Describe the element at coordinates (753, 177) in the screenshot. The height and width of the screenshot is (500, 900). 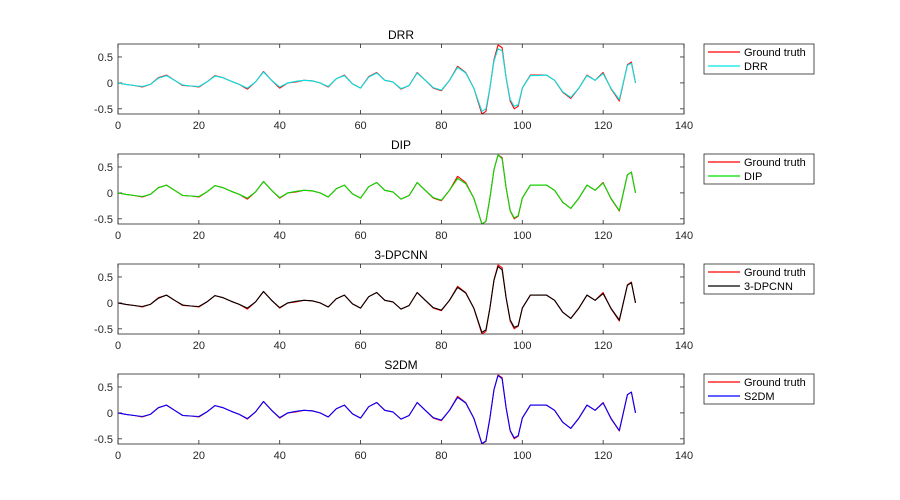
I see `legend-label: DIP` at that location.